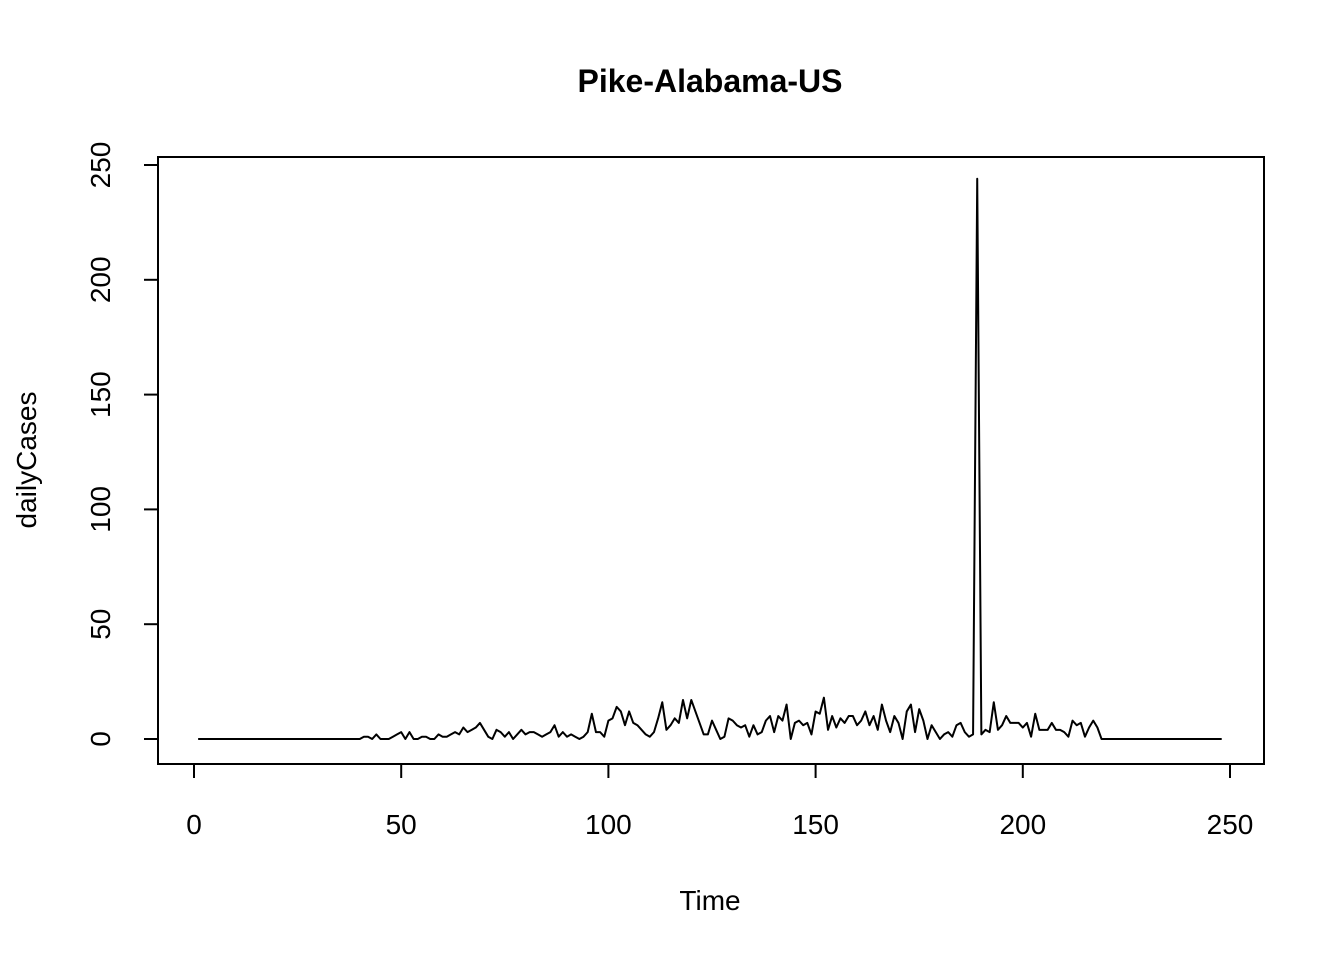 This screenshot has width=1344, height=960. Describe the element at coordinates (815, 824) in the screenshot. I see `x-tick-label: 150` at that location.